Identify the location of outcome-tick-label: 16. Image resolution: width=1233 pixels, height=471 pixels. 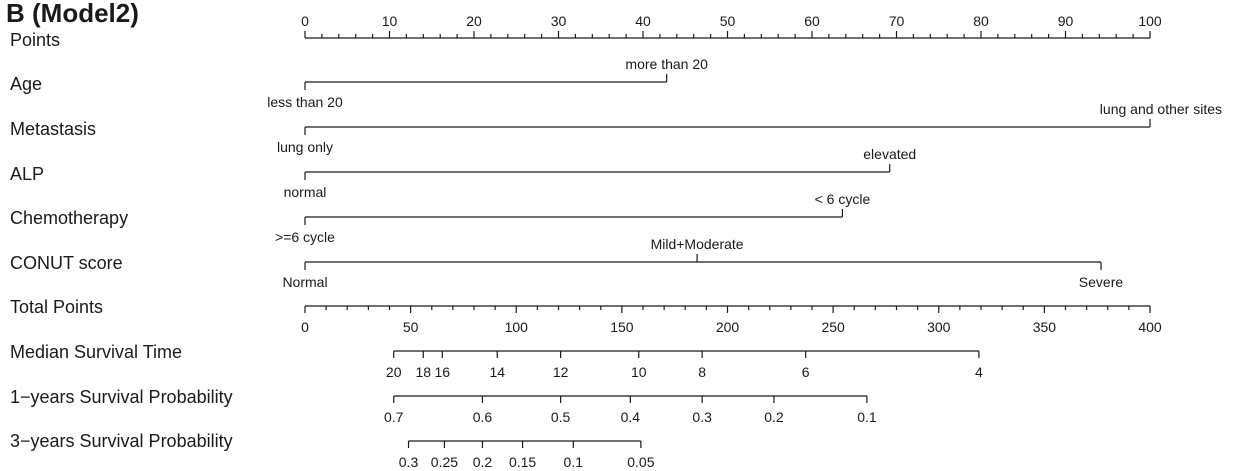
(443, 372).